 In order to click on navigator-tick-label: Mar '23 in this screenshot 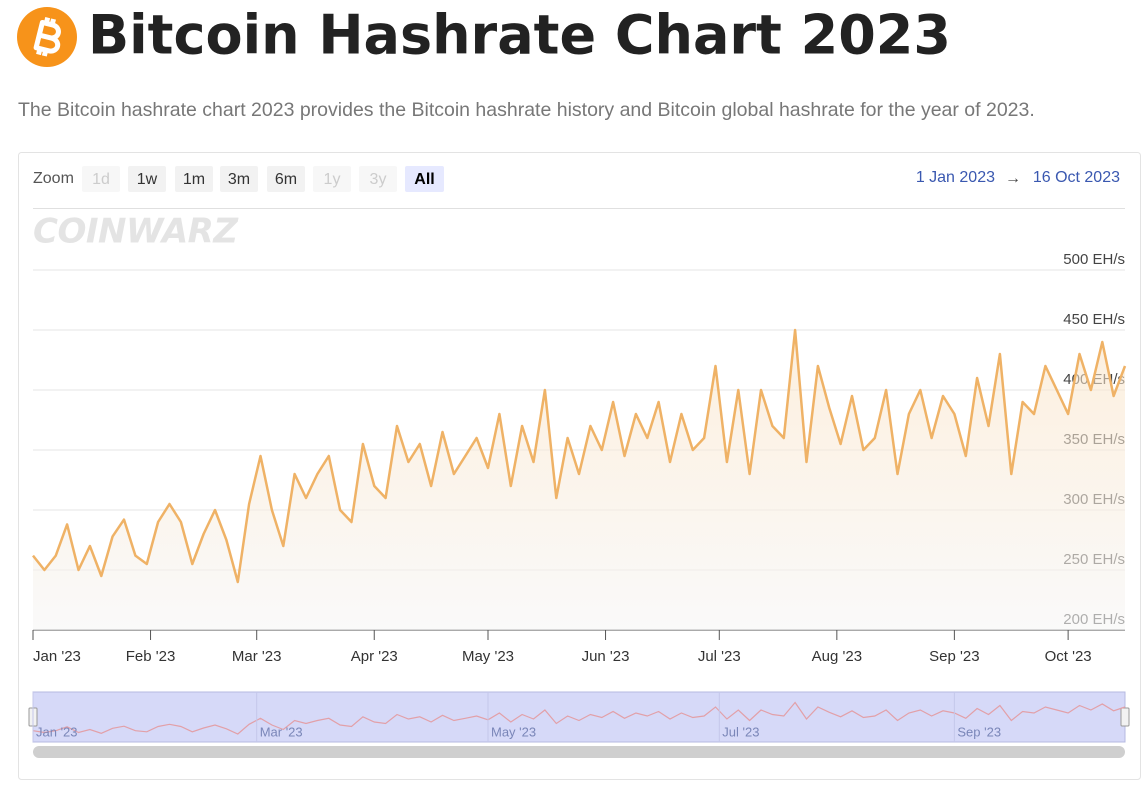, I will do `click(281, 731)`.